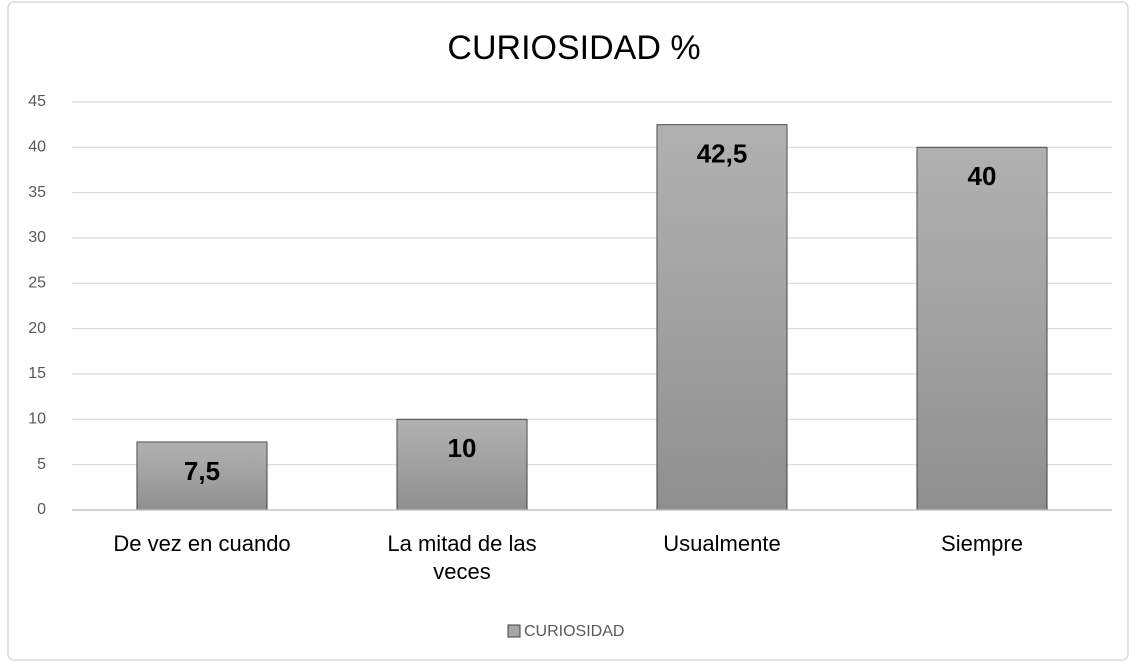 This screenshot has width=1134, height=664. I want to click on y-tick-label: 5, so click(41, 464).